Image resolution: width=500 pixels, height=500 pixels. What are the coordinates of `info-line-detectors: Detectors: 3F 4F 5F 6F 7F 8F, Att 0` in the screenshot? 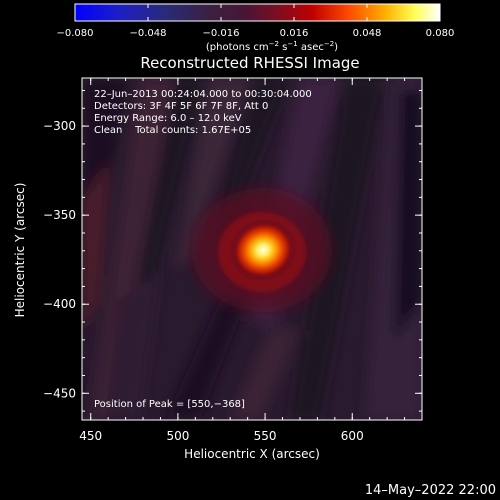 It's located at (181, 106).